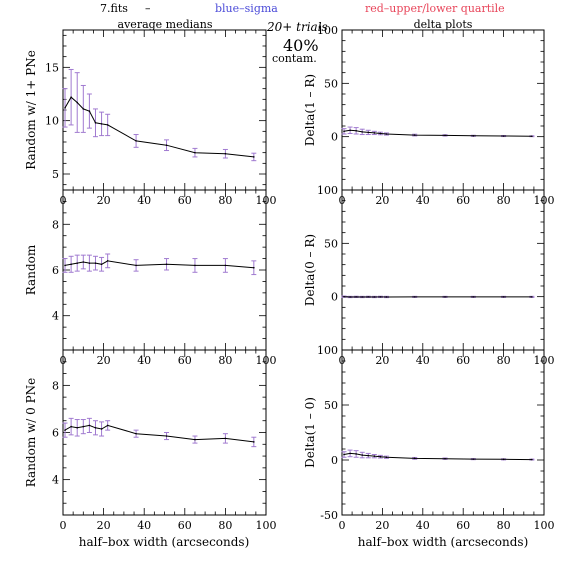  Describe the element at coordinates (52, 67) in the screenshot. I see `y-tick-label: 15` at that location.